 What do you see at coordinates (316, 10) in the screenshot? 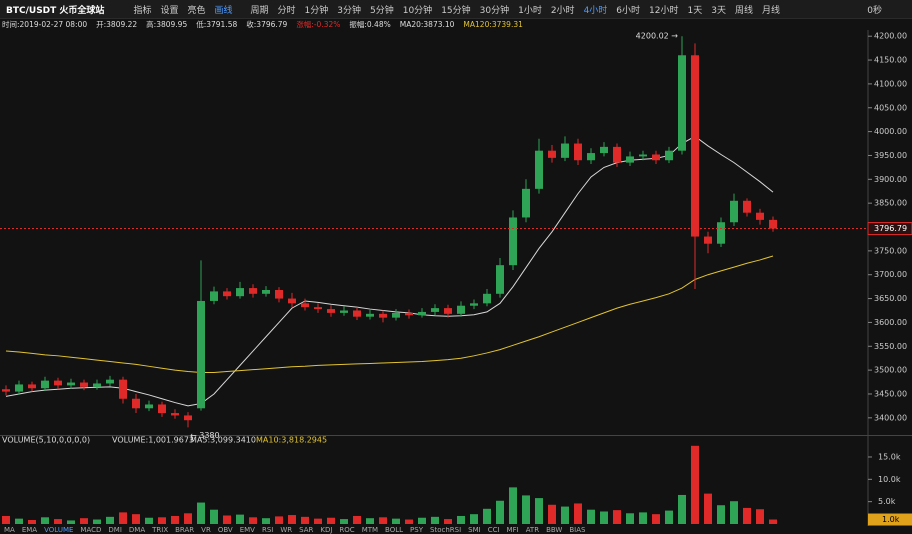
I see `period-button: 1分钟` at bounding box center [316, 10].